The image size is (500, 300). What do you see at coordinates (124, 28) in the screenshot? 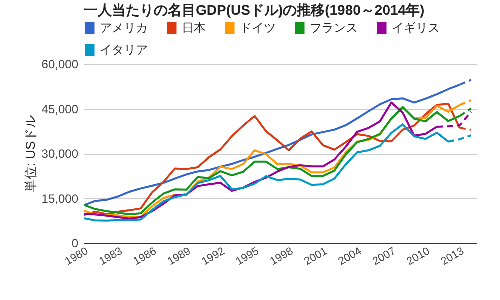
I see `legend-label: アメリカ` at bounding box center [124, 28].